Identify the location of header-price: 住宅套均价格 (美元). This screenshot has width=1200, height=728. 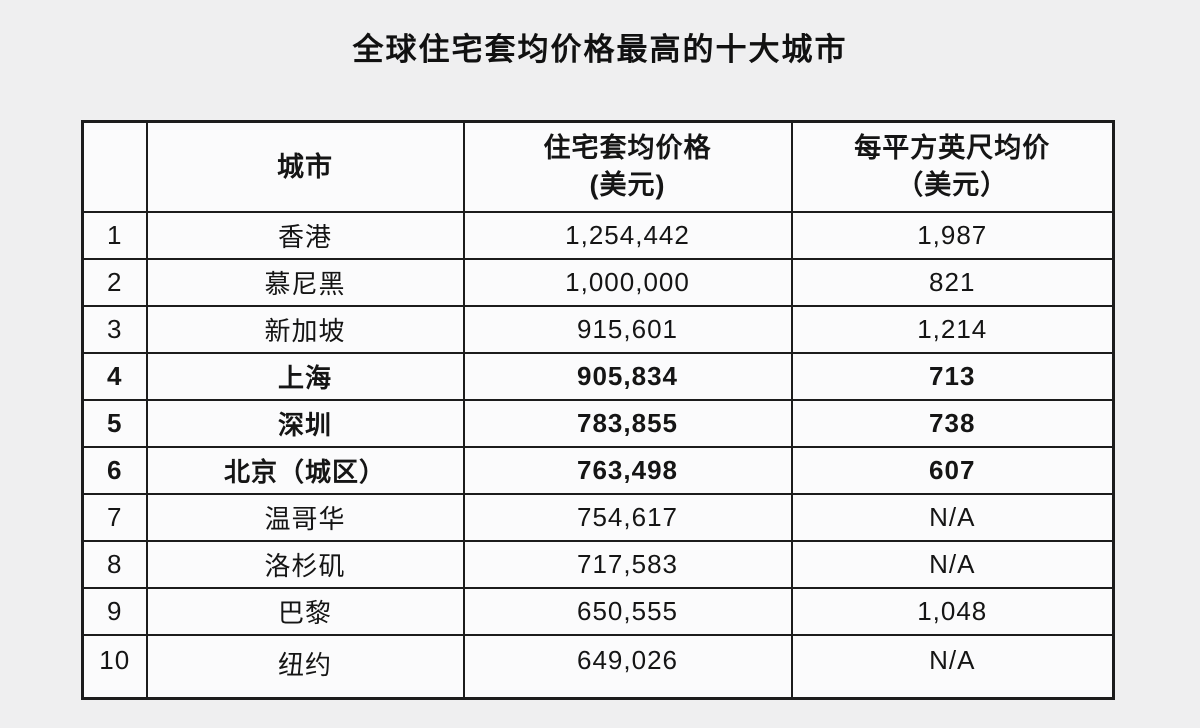
(627, 166).